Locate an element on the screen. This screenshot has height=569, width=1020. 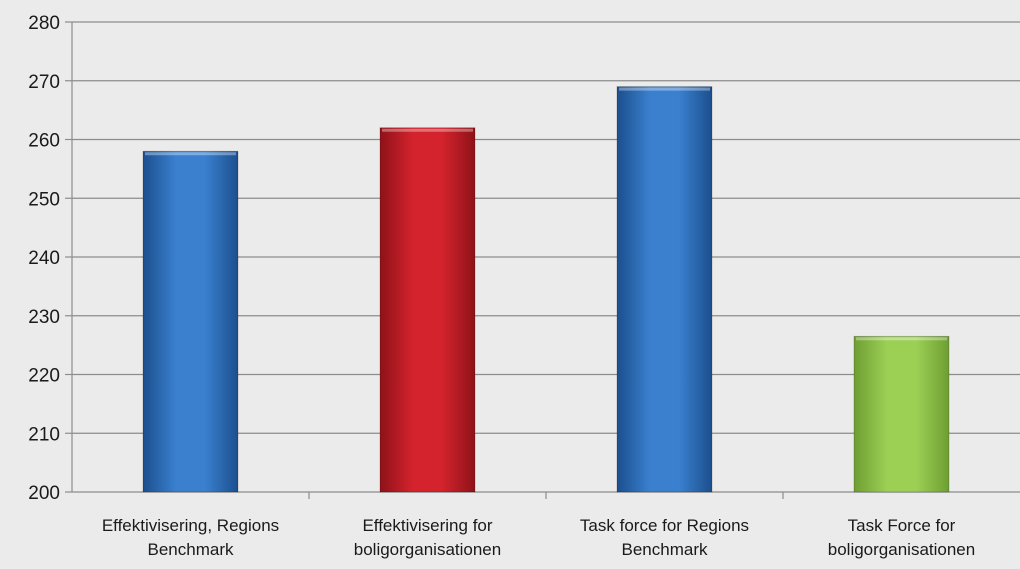
x-category-label-3-line-1: Task force for Regions is located at coordinates (664, 525).